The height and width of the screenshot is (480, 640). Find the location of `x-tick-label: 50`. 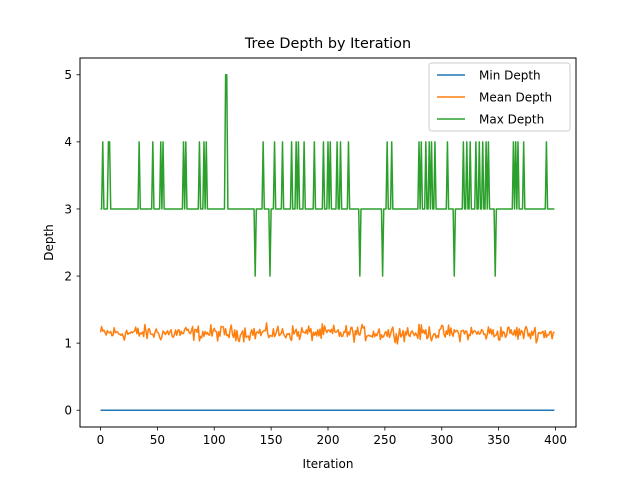

x-tick-label: 50 is located at coordinates (157, 440).